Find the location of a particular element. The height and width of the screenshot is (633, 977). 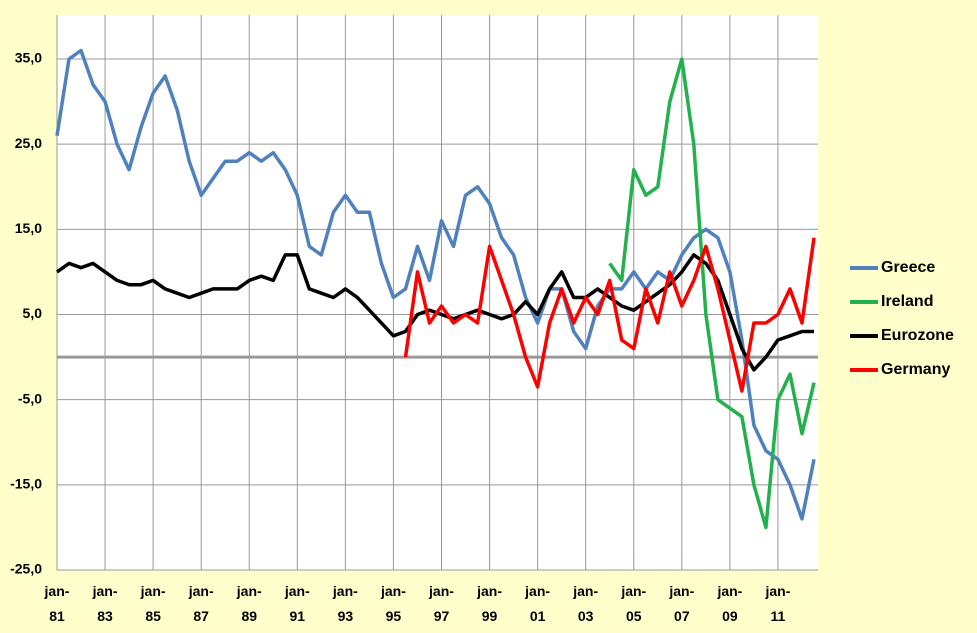

y-tick-label: -15,0 is located at coordinates (26, 484).